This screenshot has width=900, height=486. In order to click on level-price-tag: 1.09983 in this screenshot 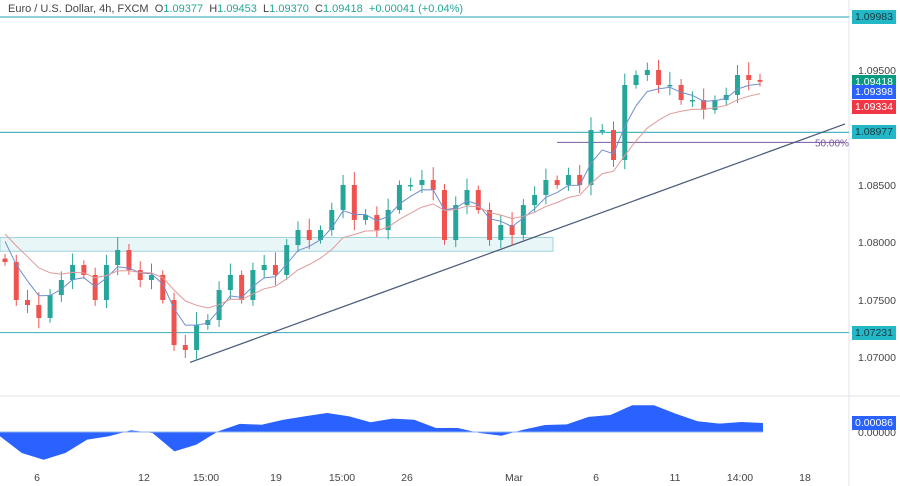, I will do `click(874, 17)`.